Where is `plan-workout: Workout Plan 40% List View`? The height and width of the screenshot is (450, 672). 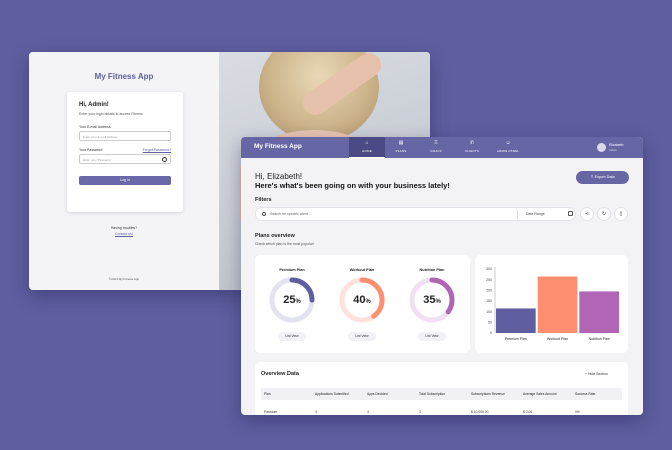 plan-workout: Workout Plan 40% List View is located at coordinates (362, 304).